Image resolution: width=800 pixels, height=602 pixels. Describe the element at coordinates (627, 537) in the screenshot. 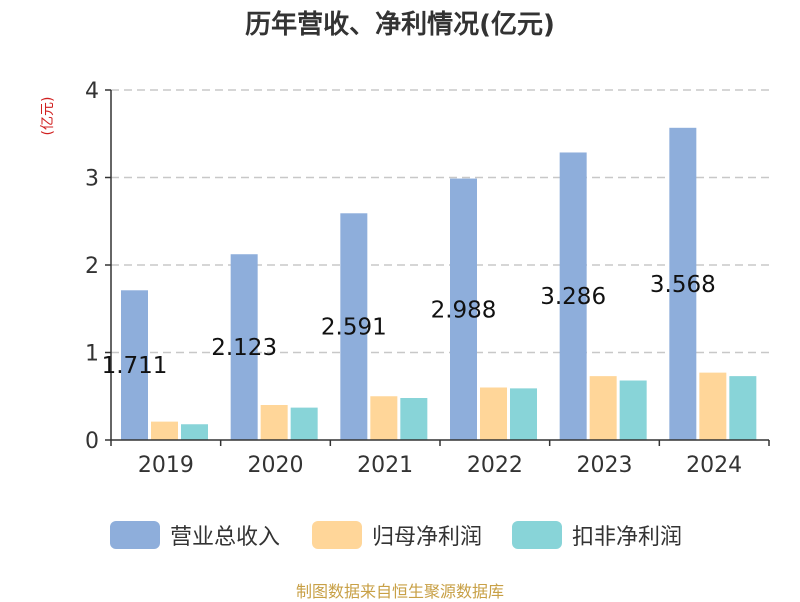

I see `legend-label-deducted-net-profit: 扣非净利润` at that location.